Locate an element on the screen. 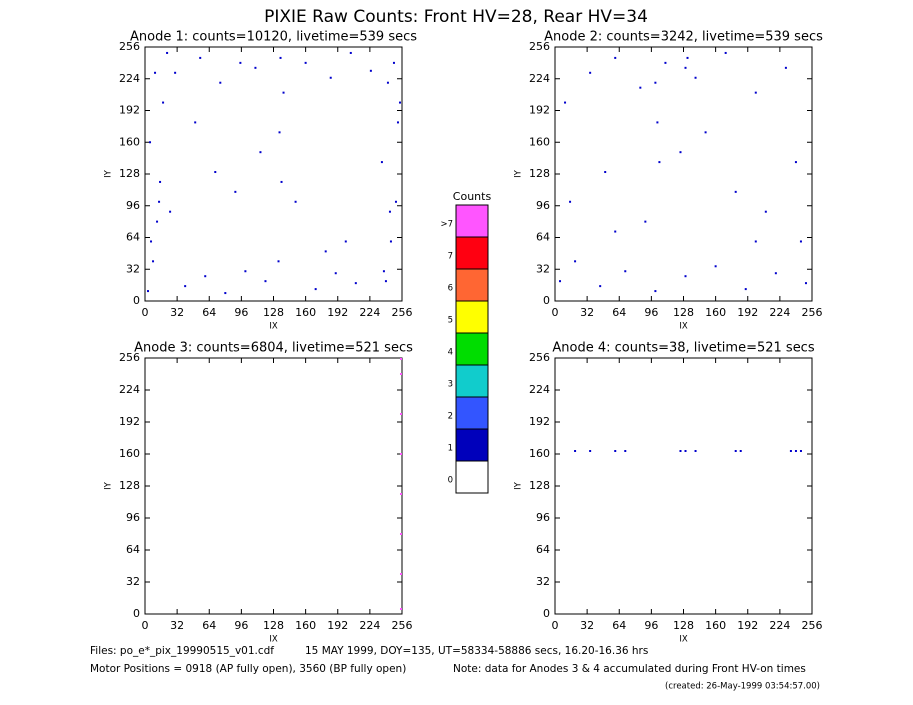 This screenshot has width=913, height=705. x-tick-label: 224 is located at coordinates (779, 312).